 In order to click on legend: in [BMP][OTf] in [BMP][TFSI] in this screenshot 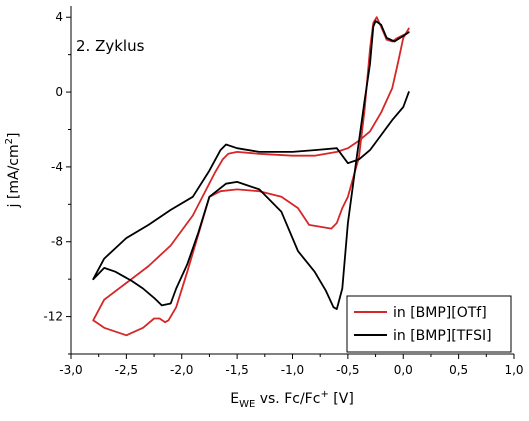, I will do `click(429, 324)`.